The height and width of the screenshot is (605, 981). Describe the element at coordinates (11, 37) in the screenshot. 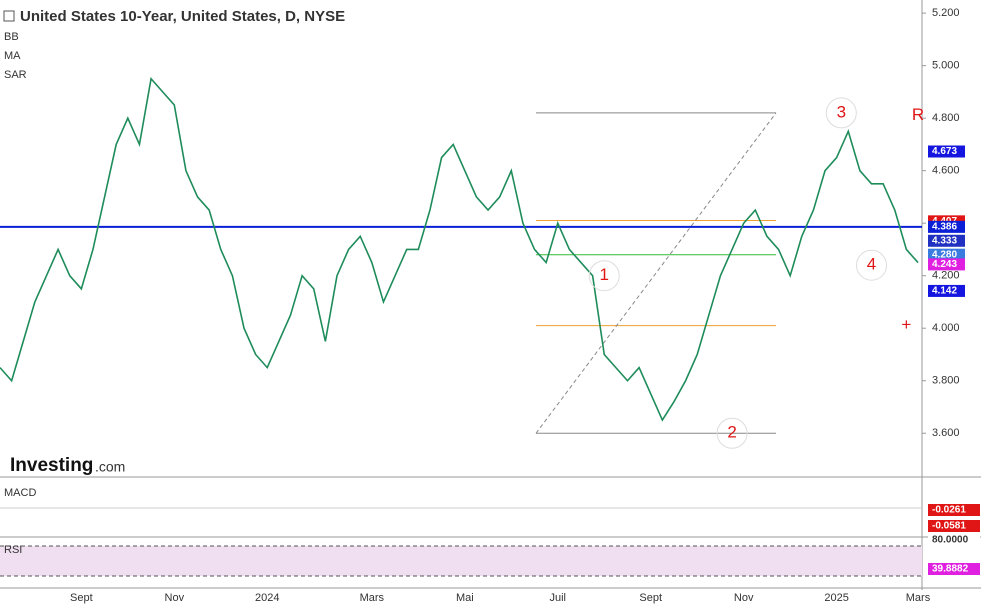

I see `indicator-label: BB` at that location.